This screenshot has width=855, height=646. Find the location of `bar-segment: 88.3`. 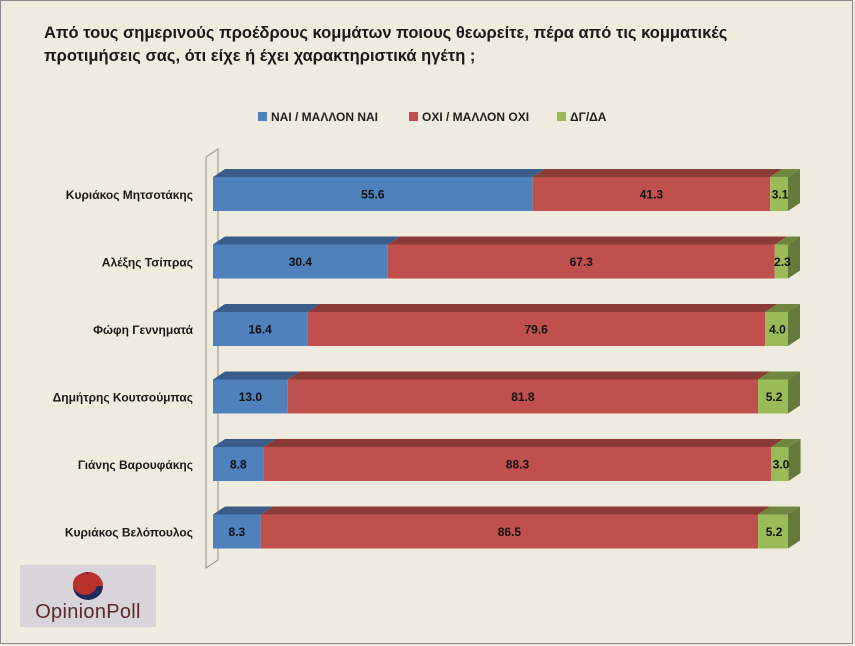

bar-segment: 88.3 is located at coordinates (523, 460).